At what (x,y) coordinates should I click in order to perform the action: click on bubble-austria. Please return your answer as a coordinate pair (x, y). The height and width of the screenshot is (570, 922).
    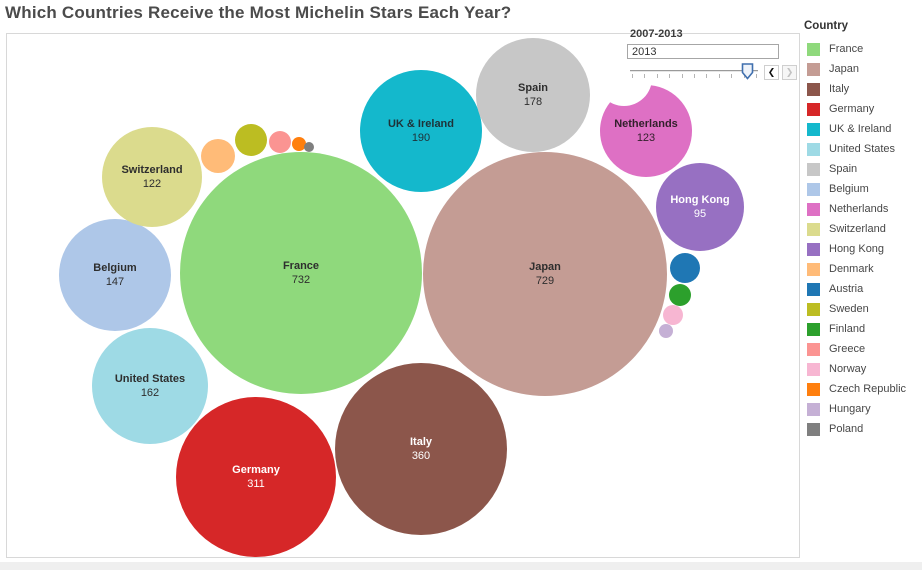
    Looking at the image, I should click on (685, 268).